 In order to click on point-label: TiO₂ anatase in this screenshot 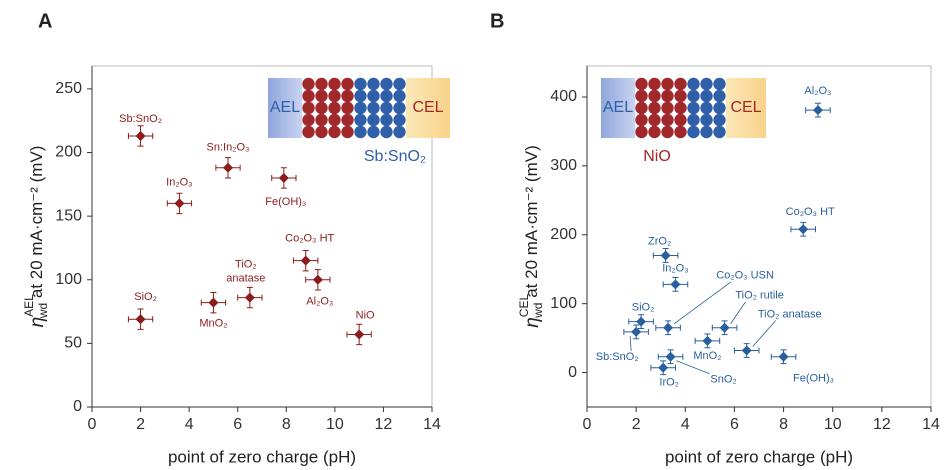, I will do `click(790, 314)`.